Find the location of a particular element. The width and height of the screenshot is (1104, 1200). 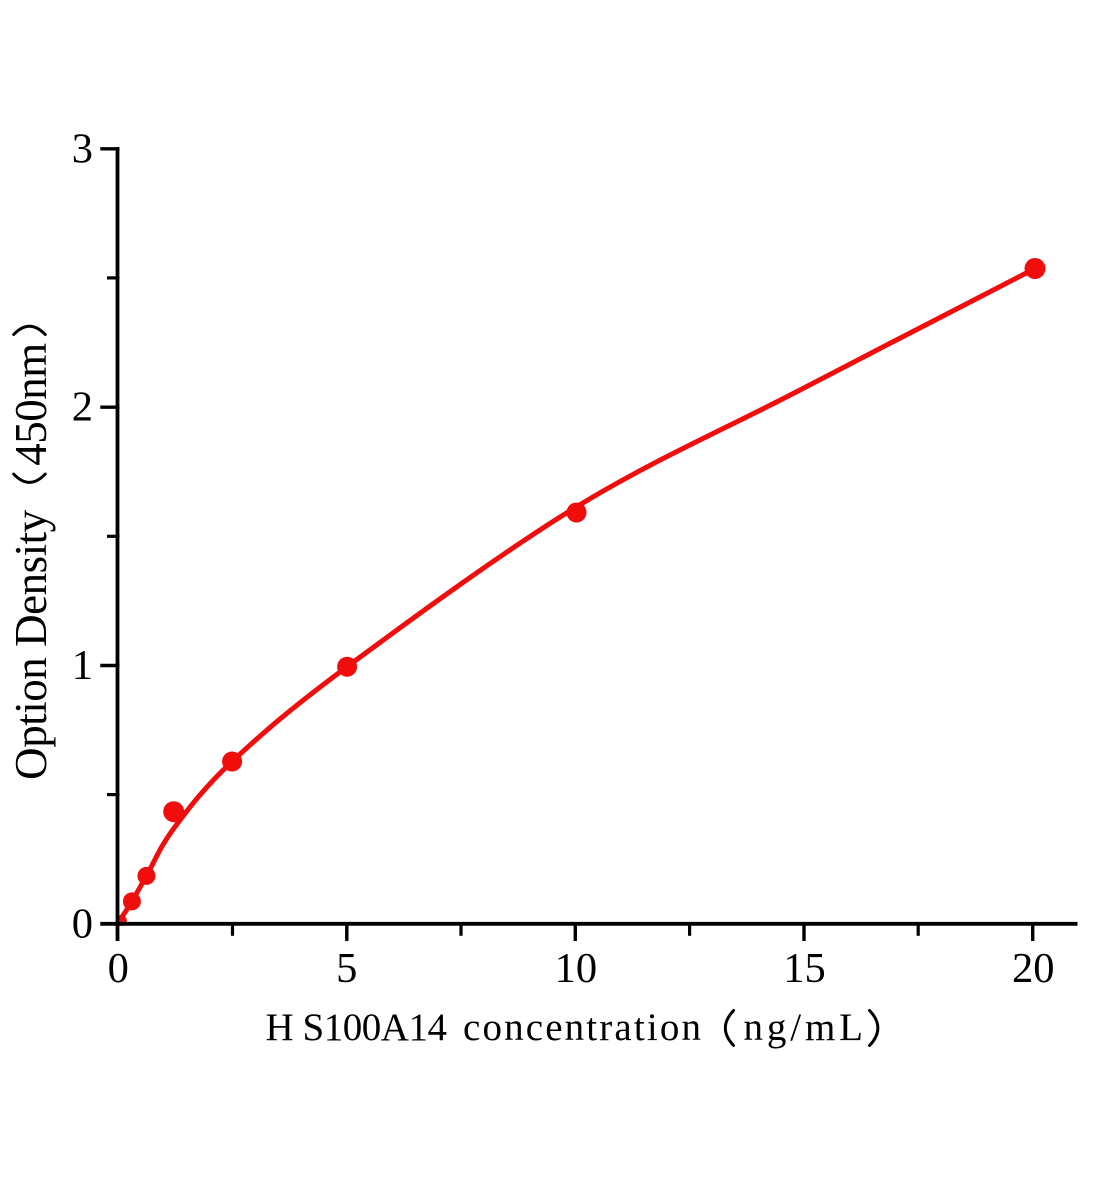

svg-text: concentration is located at coordinates (582, 1027).